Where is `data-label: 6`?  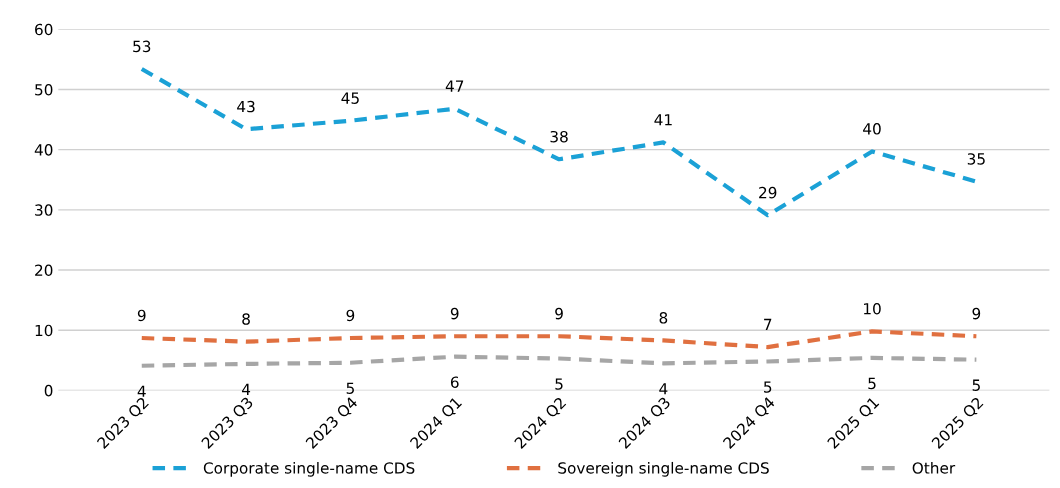
data-label: 6 is located at coordinates (454, 382).